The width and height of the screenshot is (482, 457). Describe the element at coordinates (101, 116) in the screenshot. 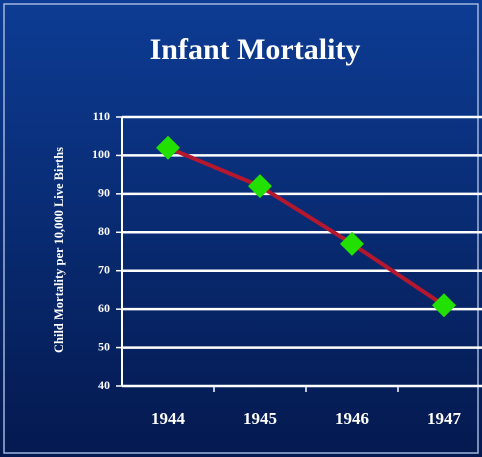

I see `y-tick-label: 110` at that location.